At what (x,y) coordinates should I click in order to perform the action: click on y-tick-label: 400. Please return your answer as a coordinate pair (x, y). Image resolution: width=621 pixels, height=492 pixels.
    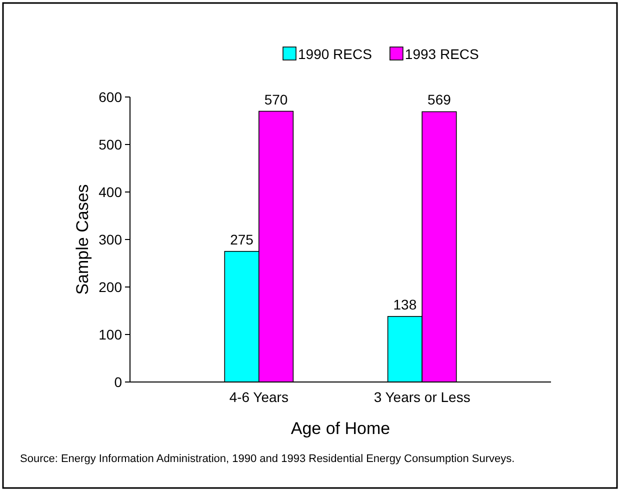
    Looking at the image, I should click on (110, 192).